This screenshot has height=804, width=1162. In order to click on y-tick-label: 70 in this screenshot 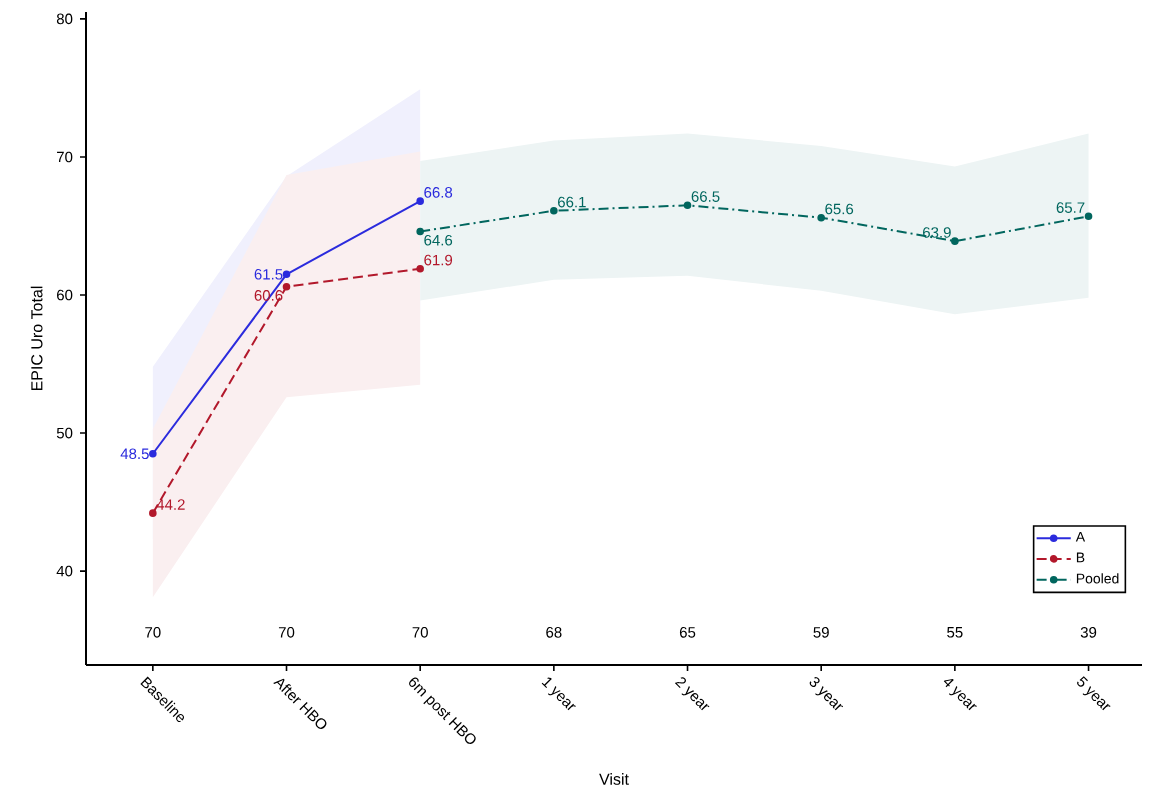, I will do `click(65, 157)`.